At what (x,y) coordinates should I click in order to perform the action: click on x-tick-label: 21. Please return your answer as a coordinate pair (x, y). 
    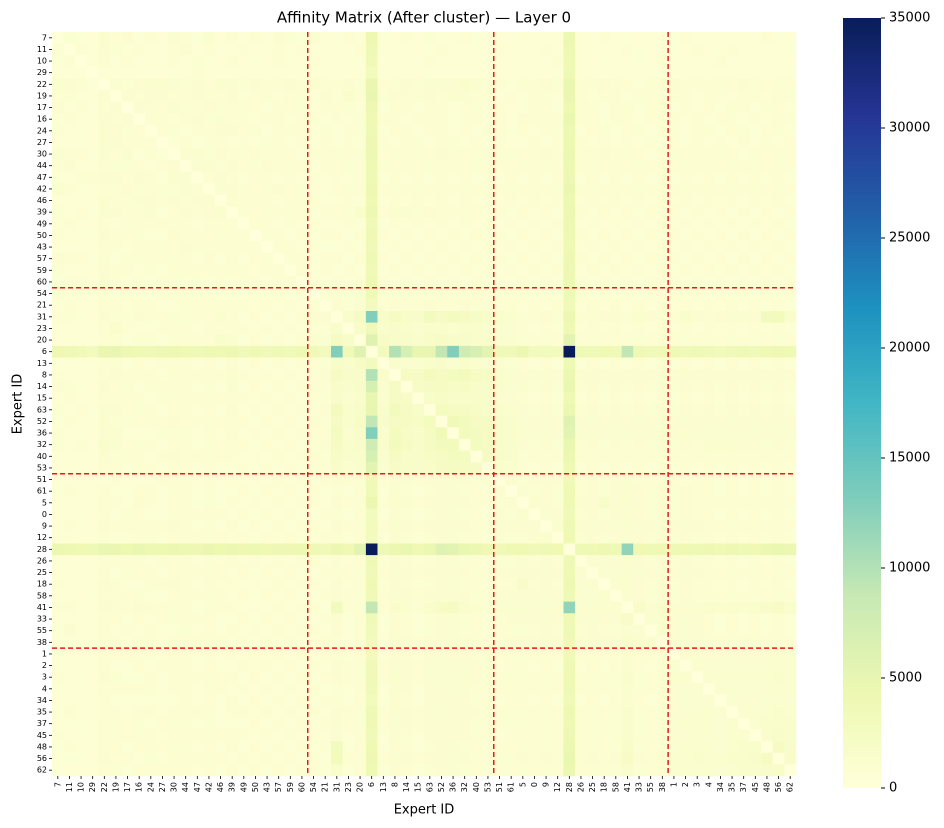
    Looking at the image, I should click on (325, 787).